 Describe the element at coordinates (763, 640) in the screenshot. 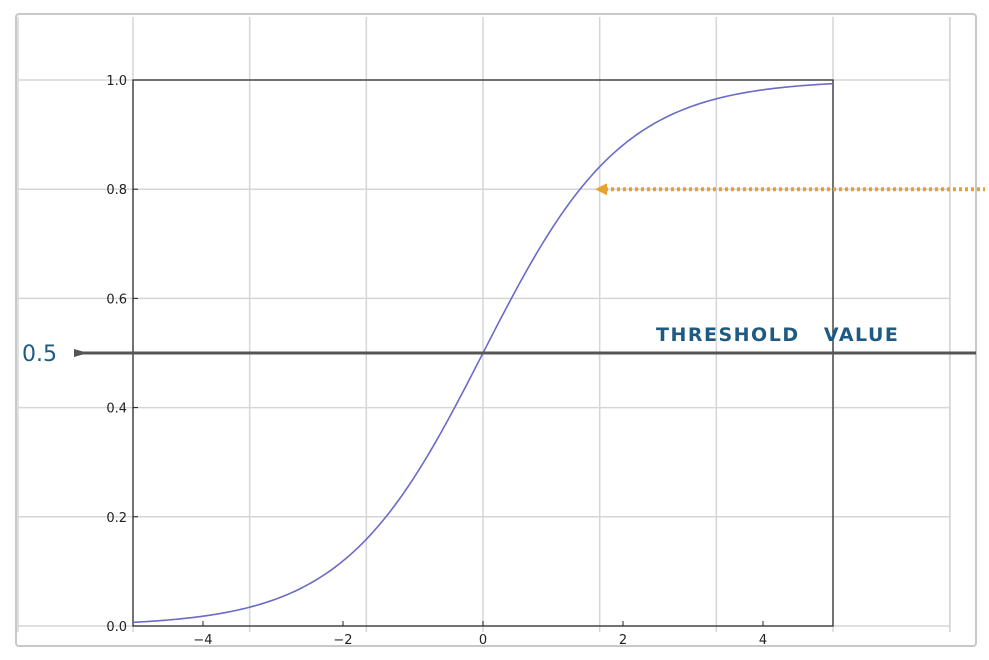

I see `x-tick-label: 4` at that location.